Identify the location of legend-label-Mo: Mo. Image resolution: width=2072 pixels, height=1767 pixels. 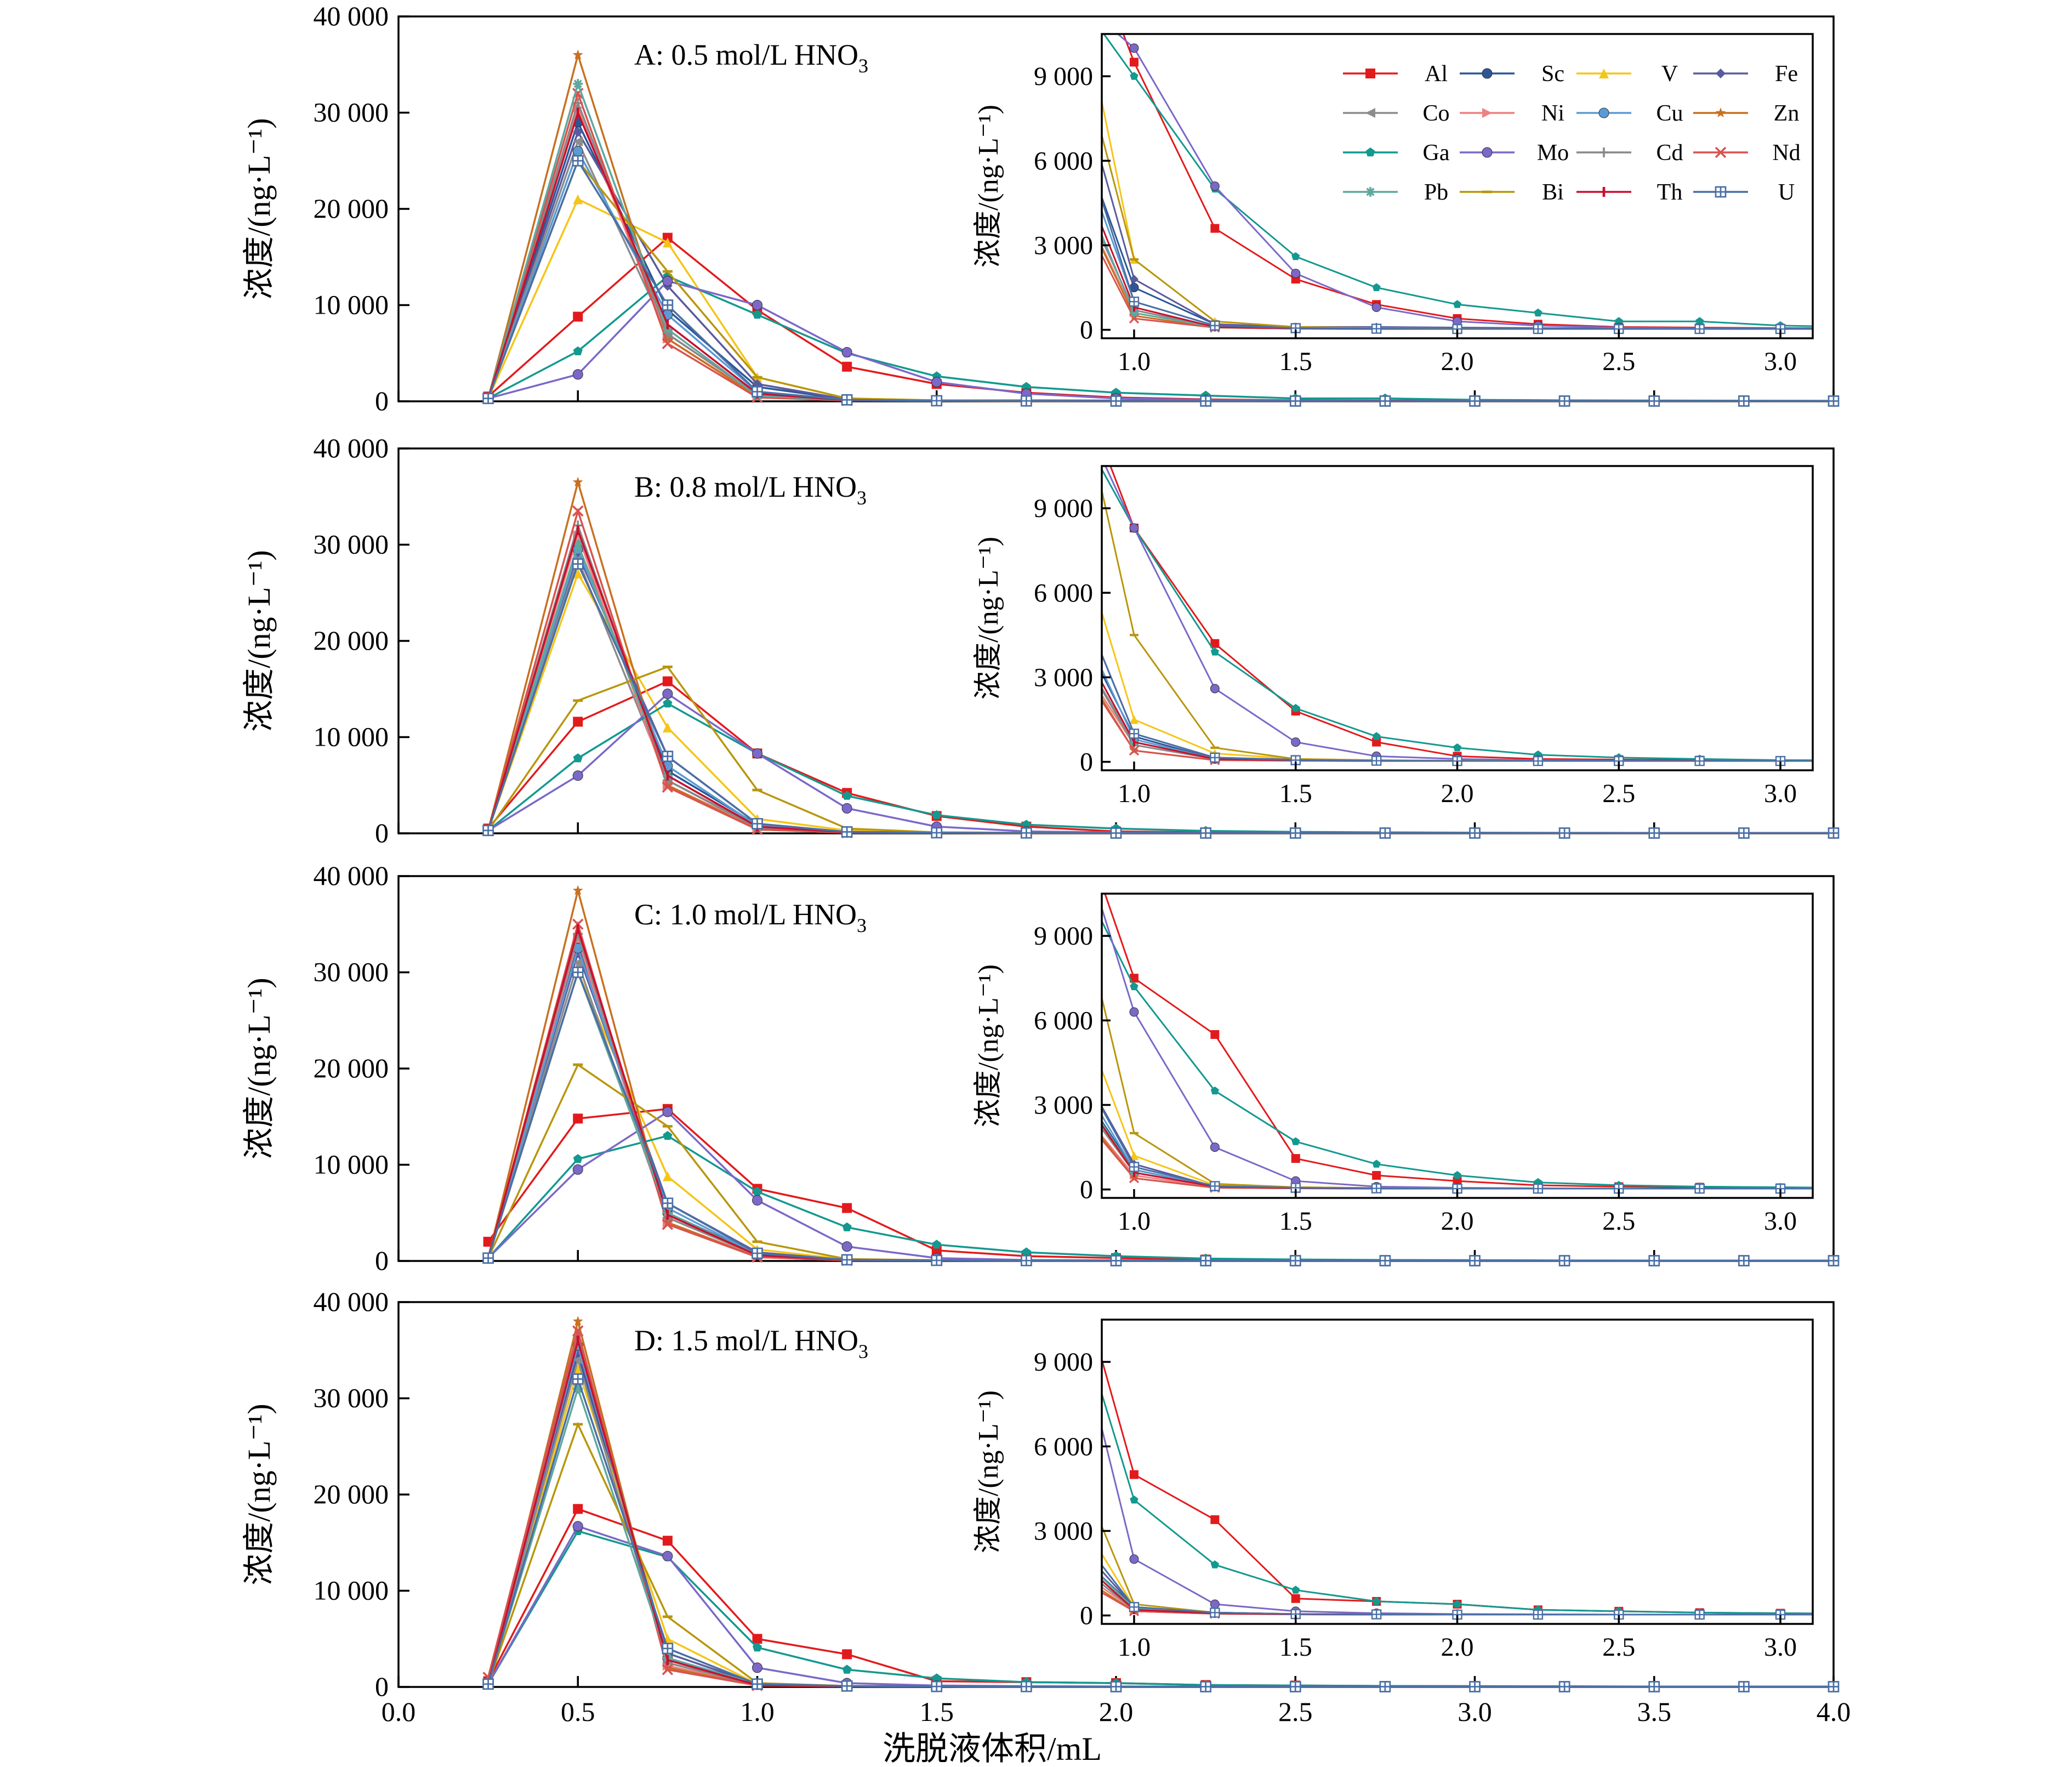
(1553, 153).